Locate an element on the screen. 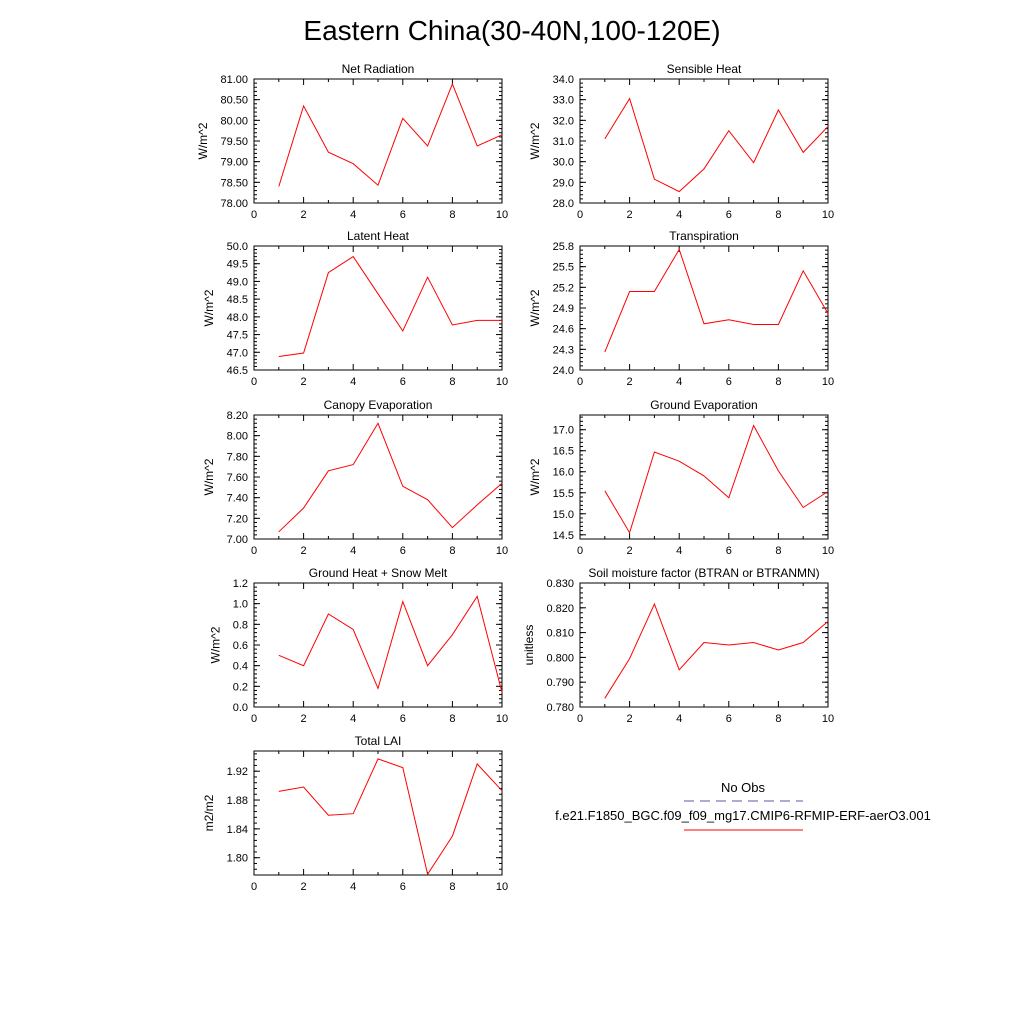 The height and width of the screenshot is (1024, 1024). y-tick-label: 0.0 is located at coordinates (240, 708).